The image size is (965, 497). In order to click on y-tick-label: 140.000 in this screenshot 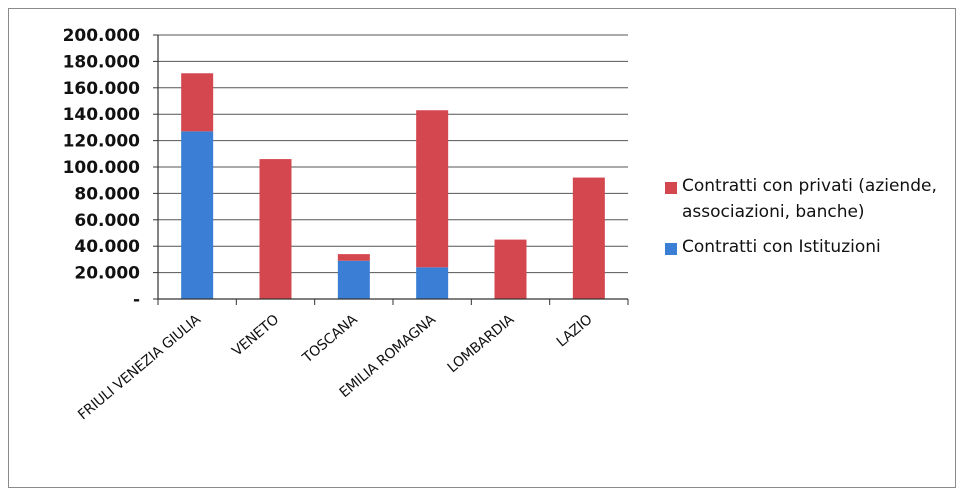, I will do `click(102, 115)`.